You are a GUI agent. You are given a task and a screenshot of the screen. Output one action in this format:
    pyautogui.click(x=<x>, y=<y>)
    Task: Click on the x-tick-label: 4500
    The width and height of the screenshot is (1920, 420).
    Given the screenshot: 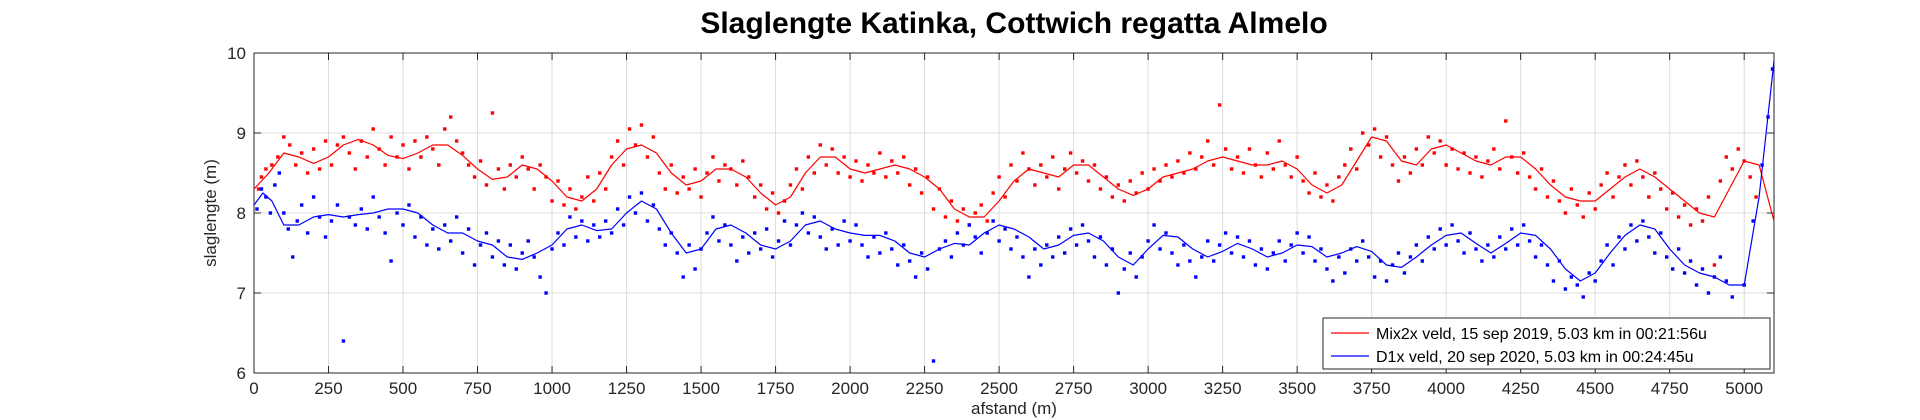 What is the action you would take?
    pyautogui.click(x=1595, y=388)
    